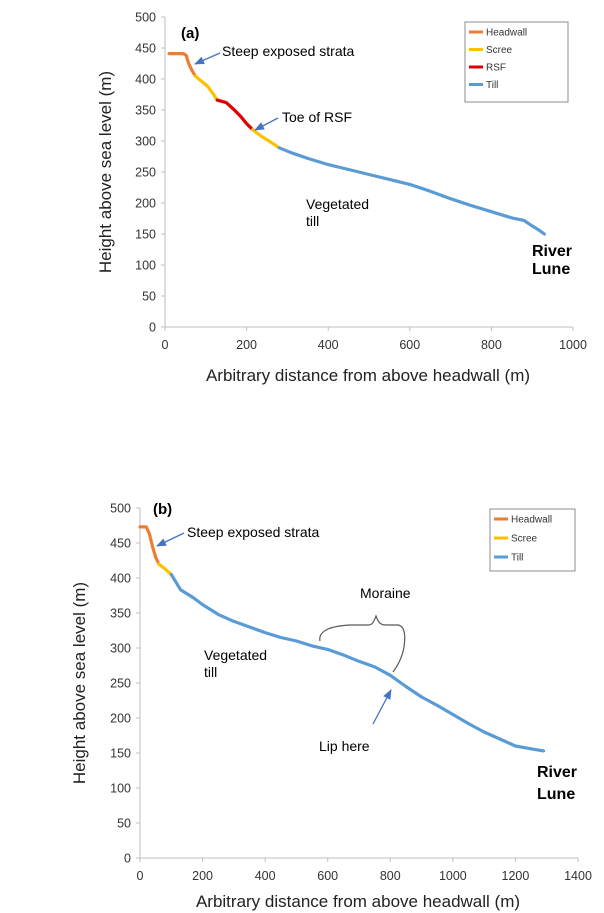  I want to click on y-axis-title-b: Height above sea level (m), so click(79, 683).